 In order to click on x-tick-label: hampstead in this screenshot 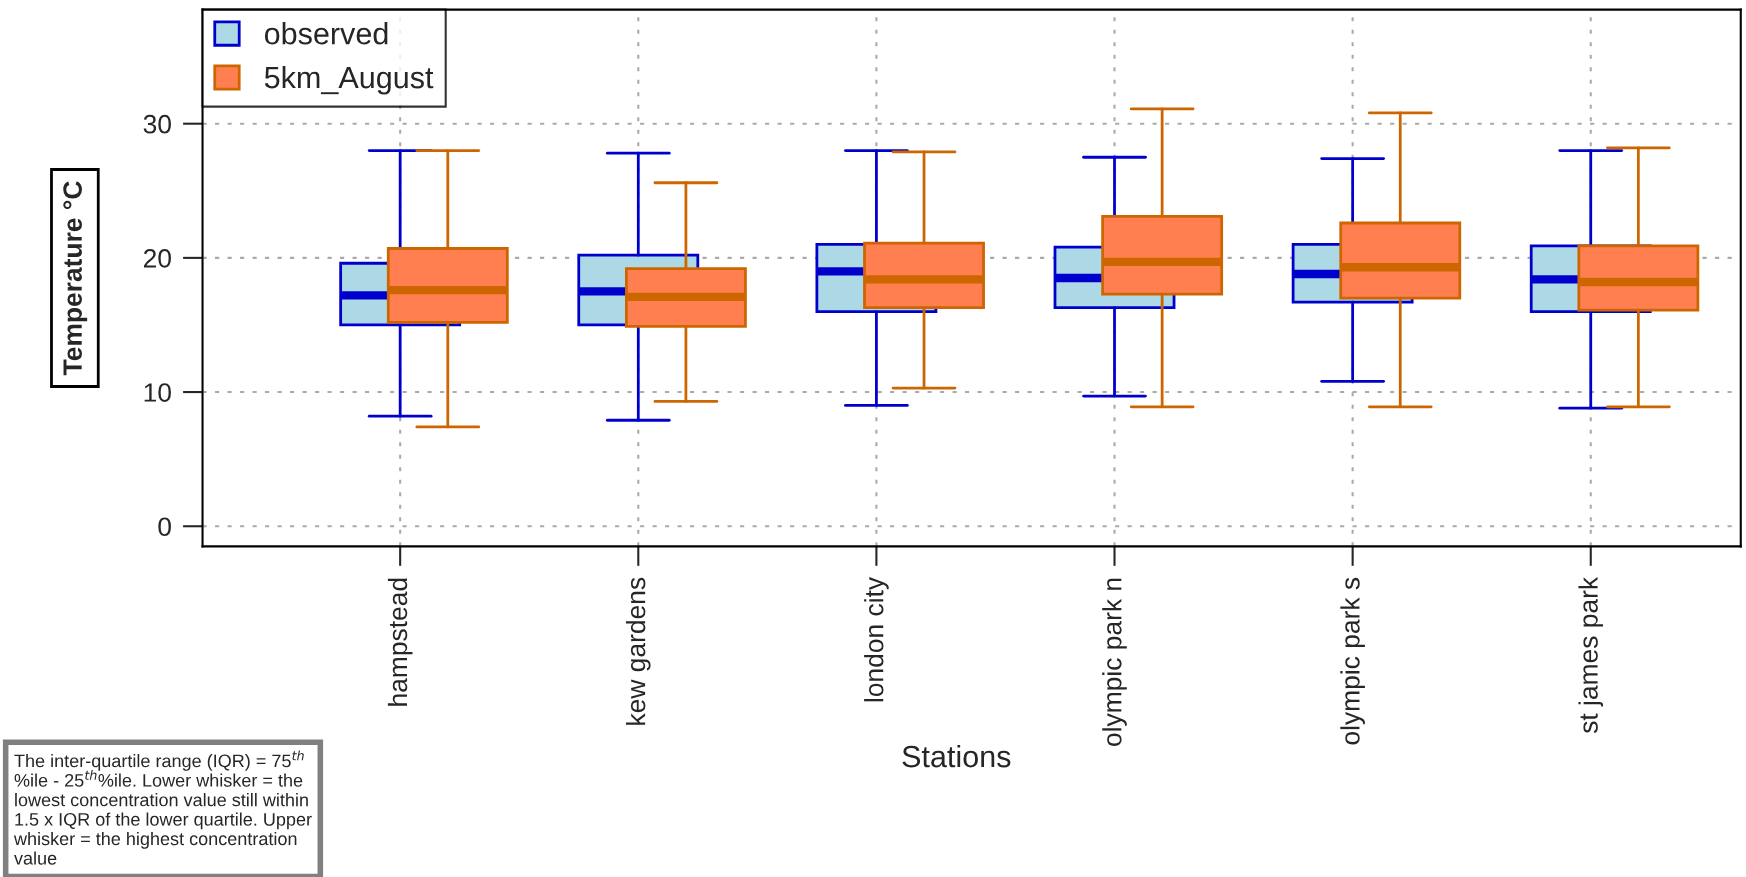, I will do `click(400, 642)`.